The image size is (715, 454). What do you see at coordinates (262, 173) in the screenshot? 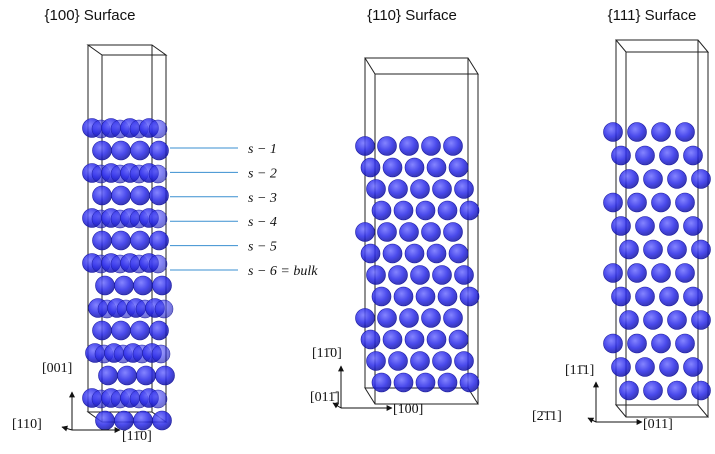
I see `layer-label: s − 2` at bounding box center [262, 173].